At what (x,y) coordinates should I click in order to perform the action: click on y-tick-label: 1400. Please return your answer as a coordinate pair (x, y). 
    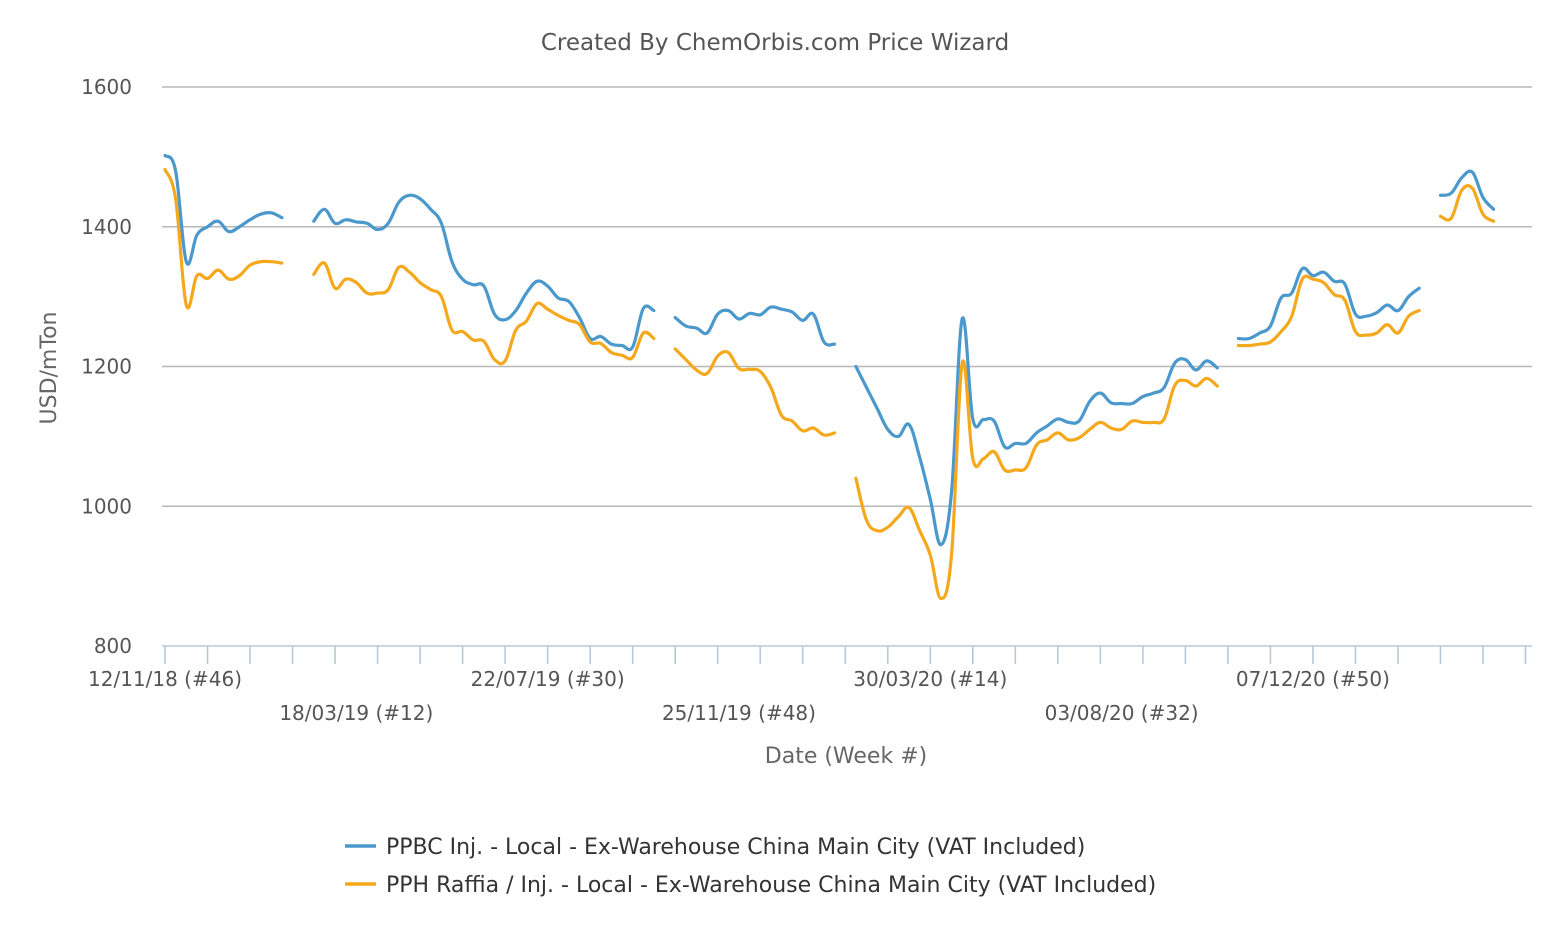
    Looking at the image, I should click on (106, 227).